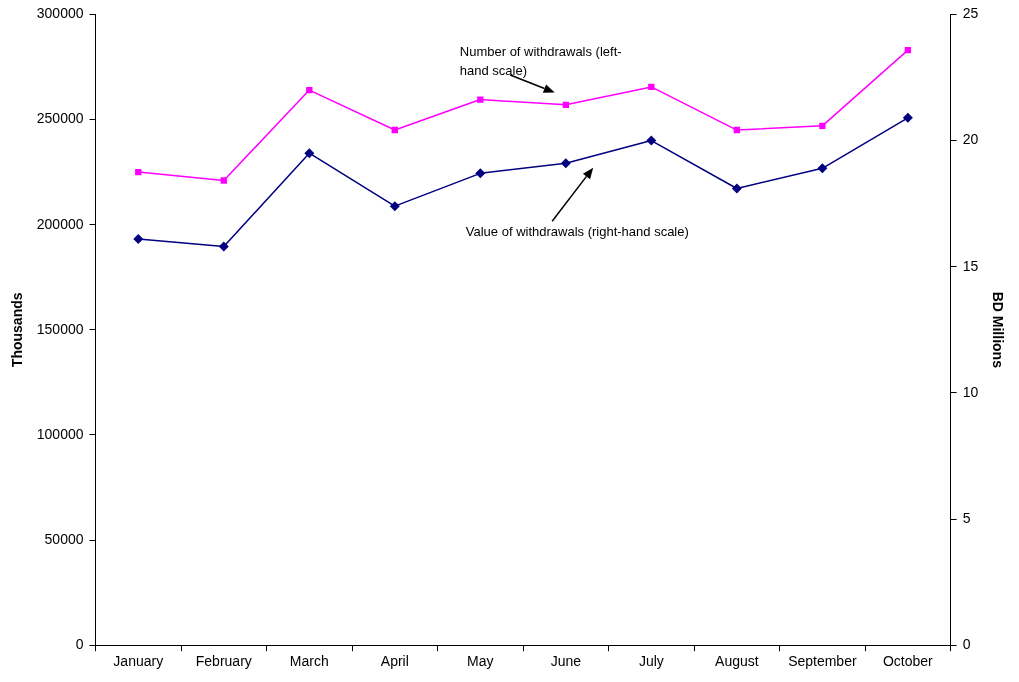 The height and width of the screenshot is (682, 1019). What do you see at coordinates (651, 661) in the screenshot?
I see `x-tick-label: July` at bounding box center [651, 661].